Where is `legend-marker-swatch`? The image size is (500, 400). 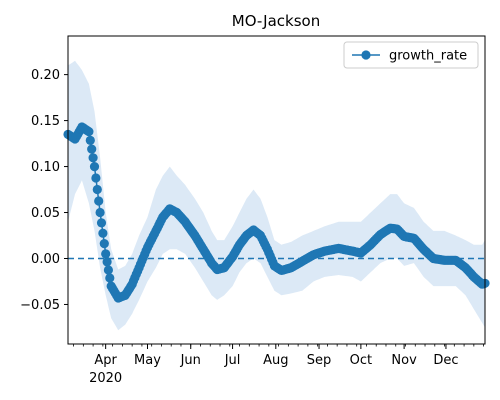 legend-marker-swatch is located at coordinates (366, 55).